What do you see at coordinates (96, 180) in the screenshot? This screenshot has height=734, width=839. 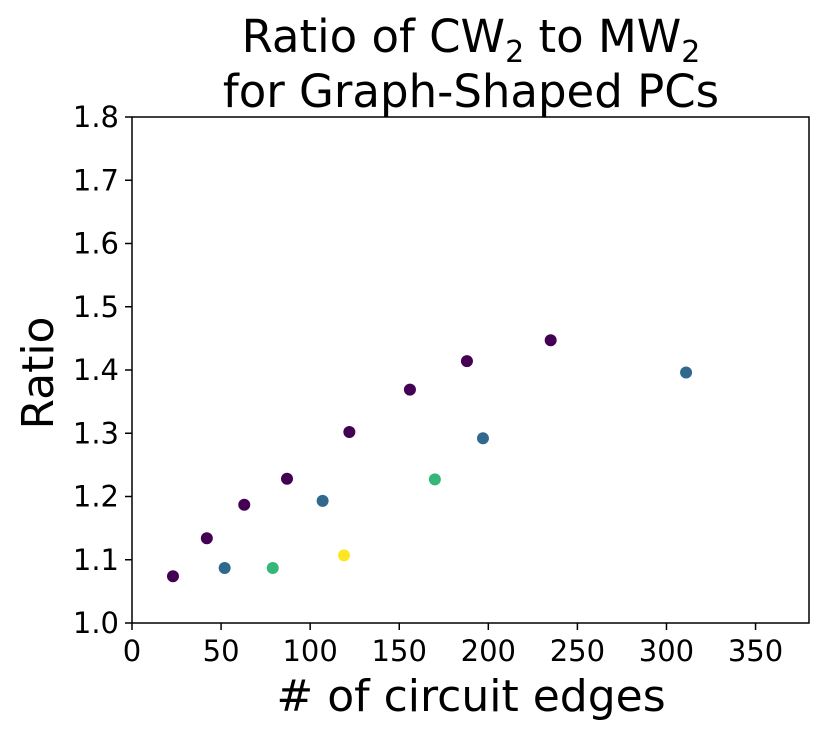 I see `y-tick-label: 1.7` at bounding box center [96, 180].